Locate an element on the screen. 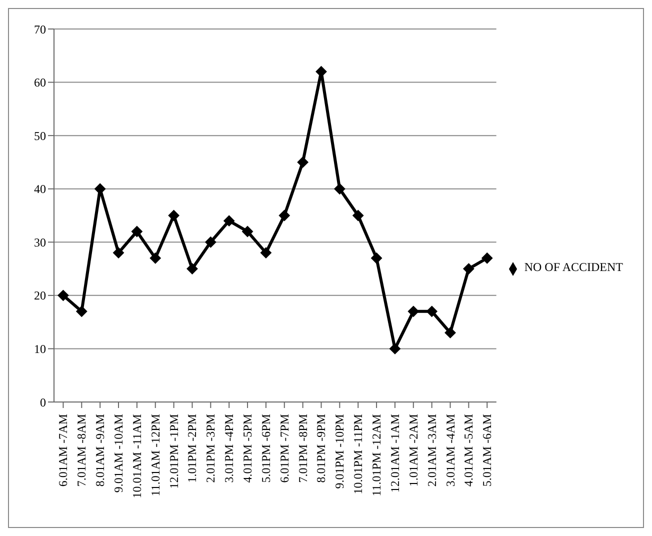 The image size is (652, 536). x-tick-label: 3.01PM -4PM is located at coordinates (229, 448).